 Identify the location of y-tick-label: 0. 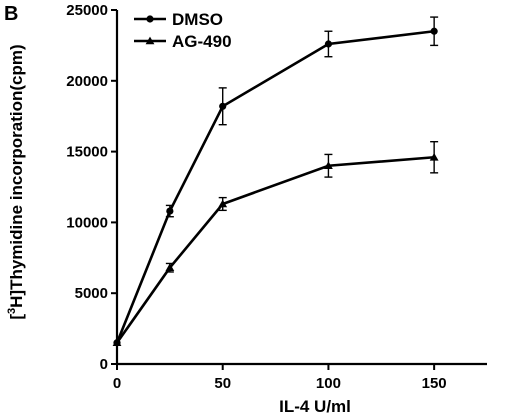
(104, 364).